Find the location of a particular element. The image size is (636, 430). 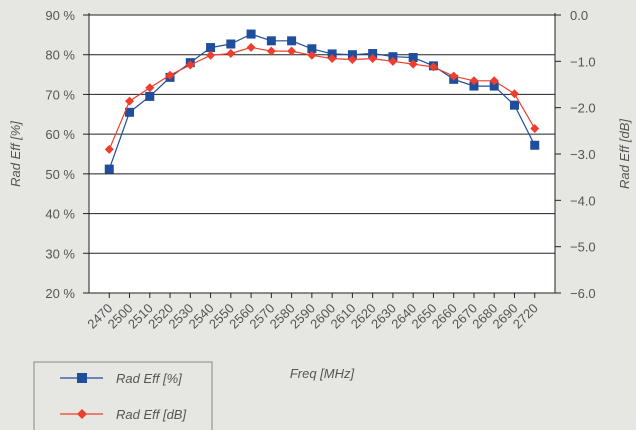

legend-item-rad-eff-db: Rad Eff [dB] is located at coordinates (123, 414).